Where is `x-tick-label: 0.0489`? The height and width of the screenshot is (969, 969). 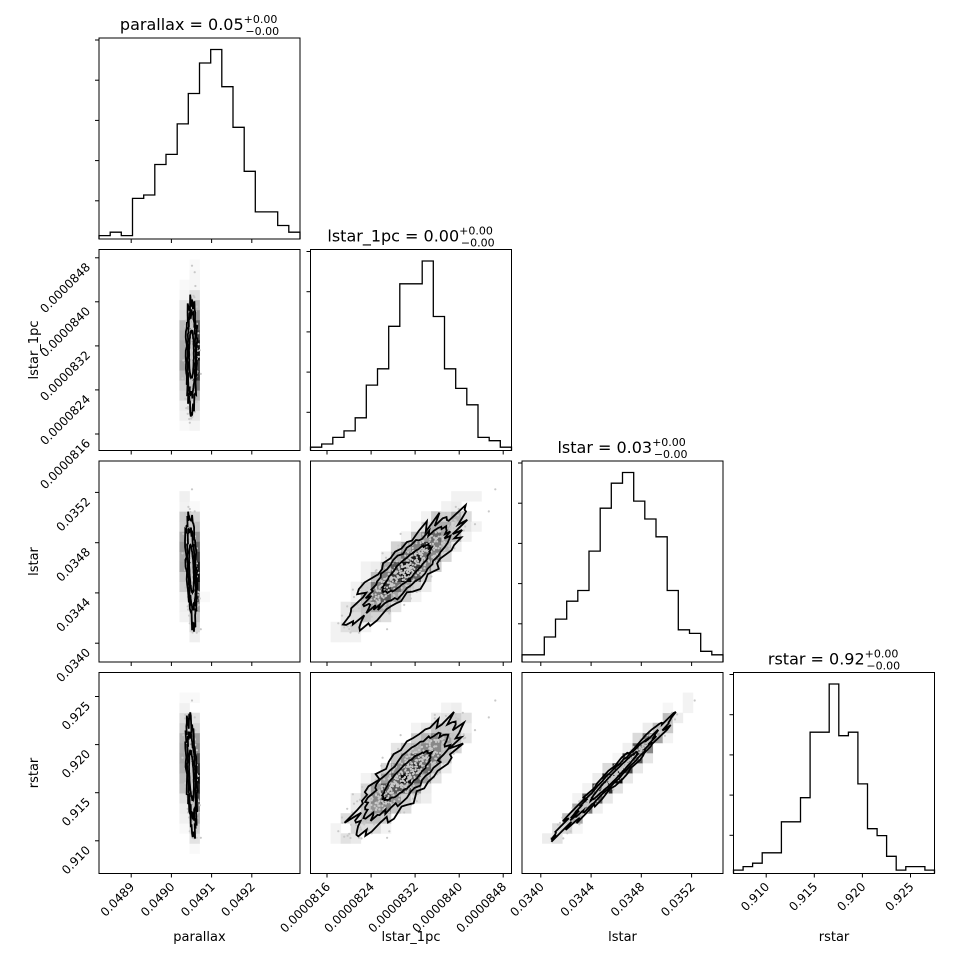 x-tick-label: 0.0489 is located at coordinates (118, 900).